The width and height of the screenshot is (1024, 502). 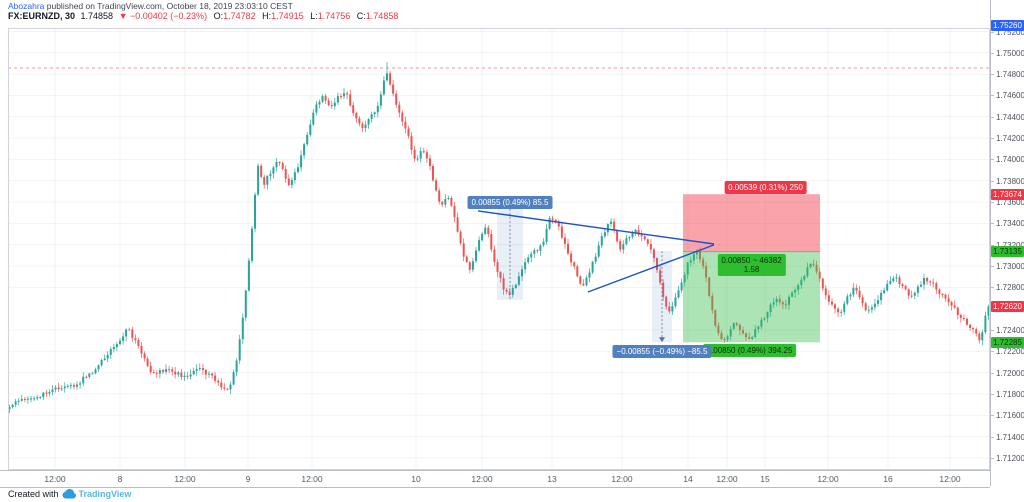 What do you see at coordinates (688, 479) in the screenshot?
I see `time-tick-label: 14` at bounding box center [688, 479].